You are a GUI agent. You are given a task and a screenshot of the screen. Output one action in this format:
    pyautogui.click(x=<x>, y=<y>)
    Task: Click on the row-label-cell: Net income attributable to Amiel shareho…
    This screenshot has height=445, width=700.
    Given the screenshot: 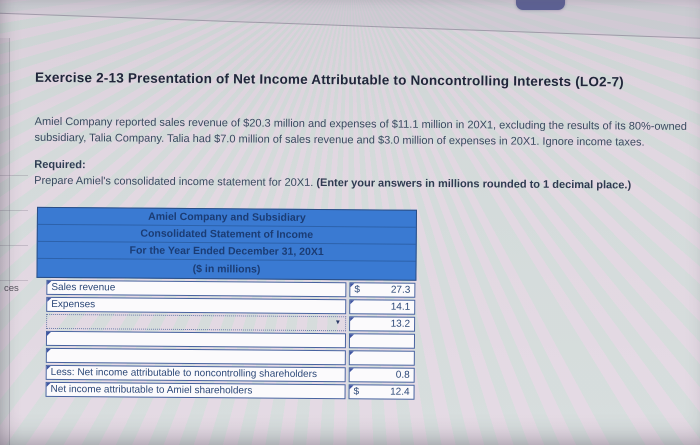 What is the action you would take?
    pyautogui.click(x=195, y=390)
    